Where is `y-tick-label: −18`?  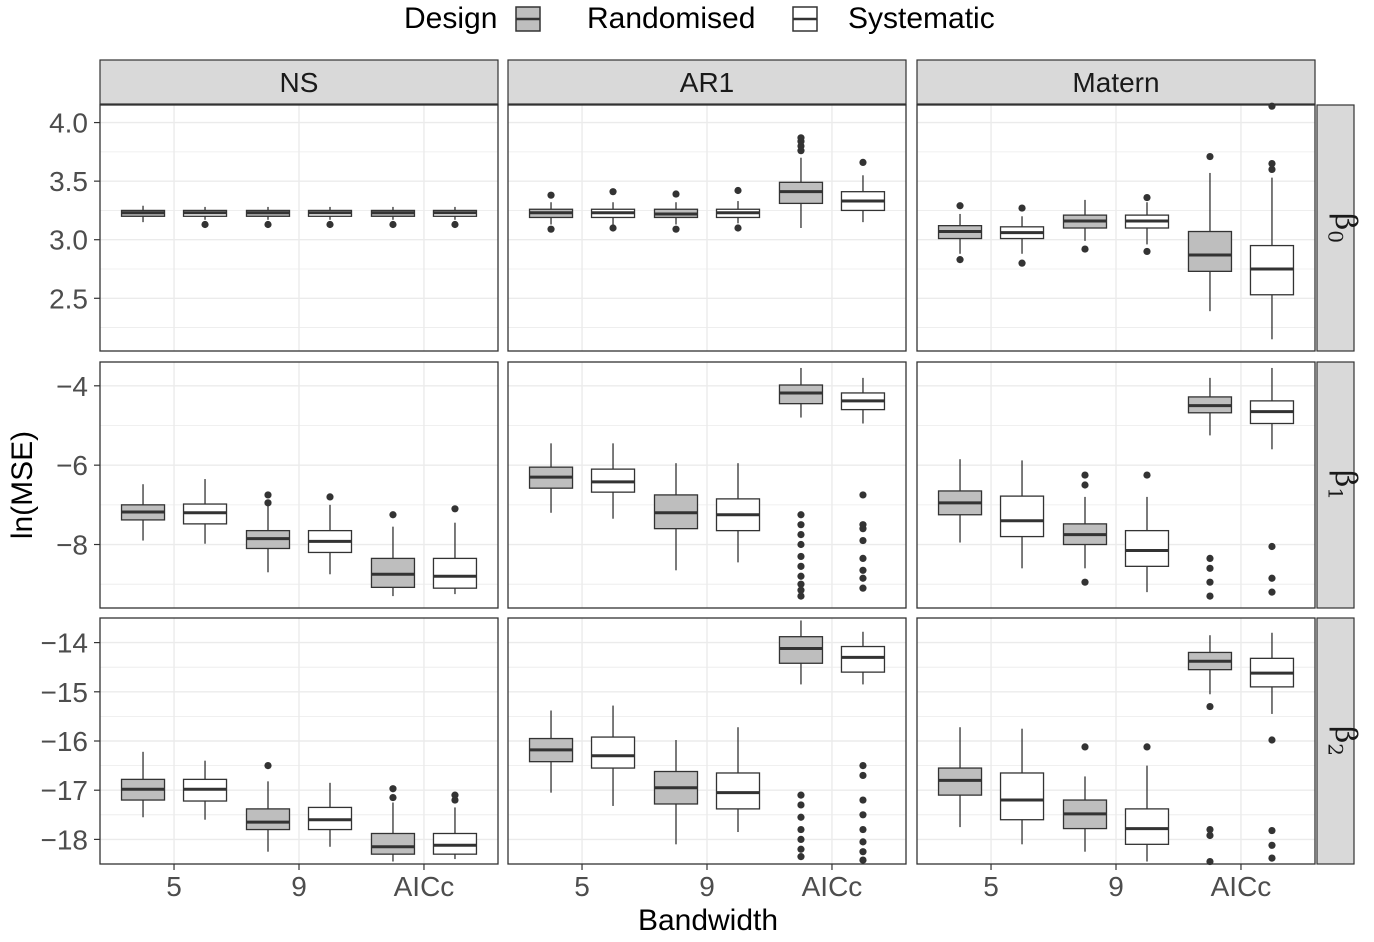 y-tick-label: −18 is located at coordinates (65, 839).